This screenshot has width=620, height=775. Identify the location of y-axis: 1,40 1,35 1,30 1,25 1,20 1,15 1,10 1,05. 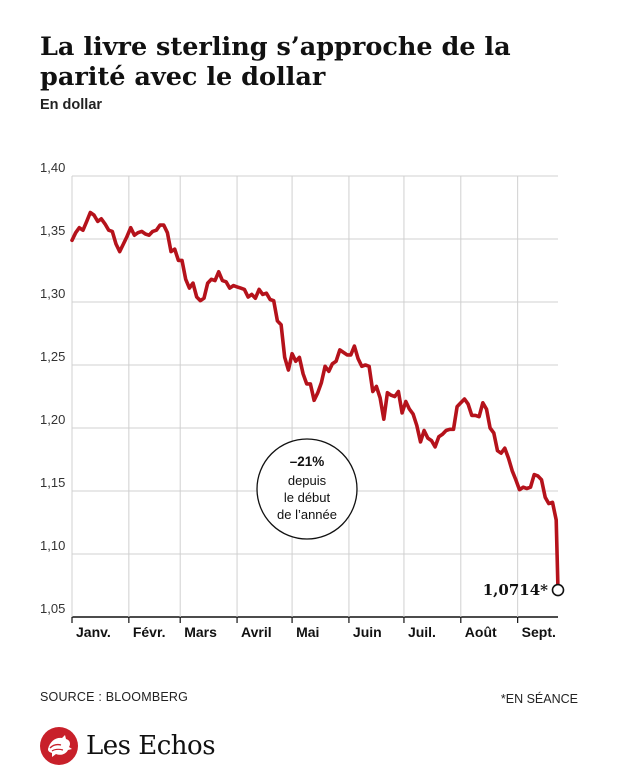
(52, 388).